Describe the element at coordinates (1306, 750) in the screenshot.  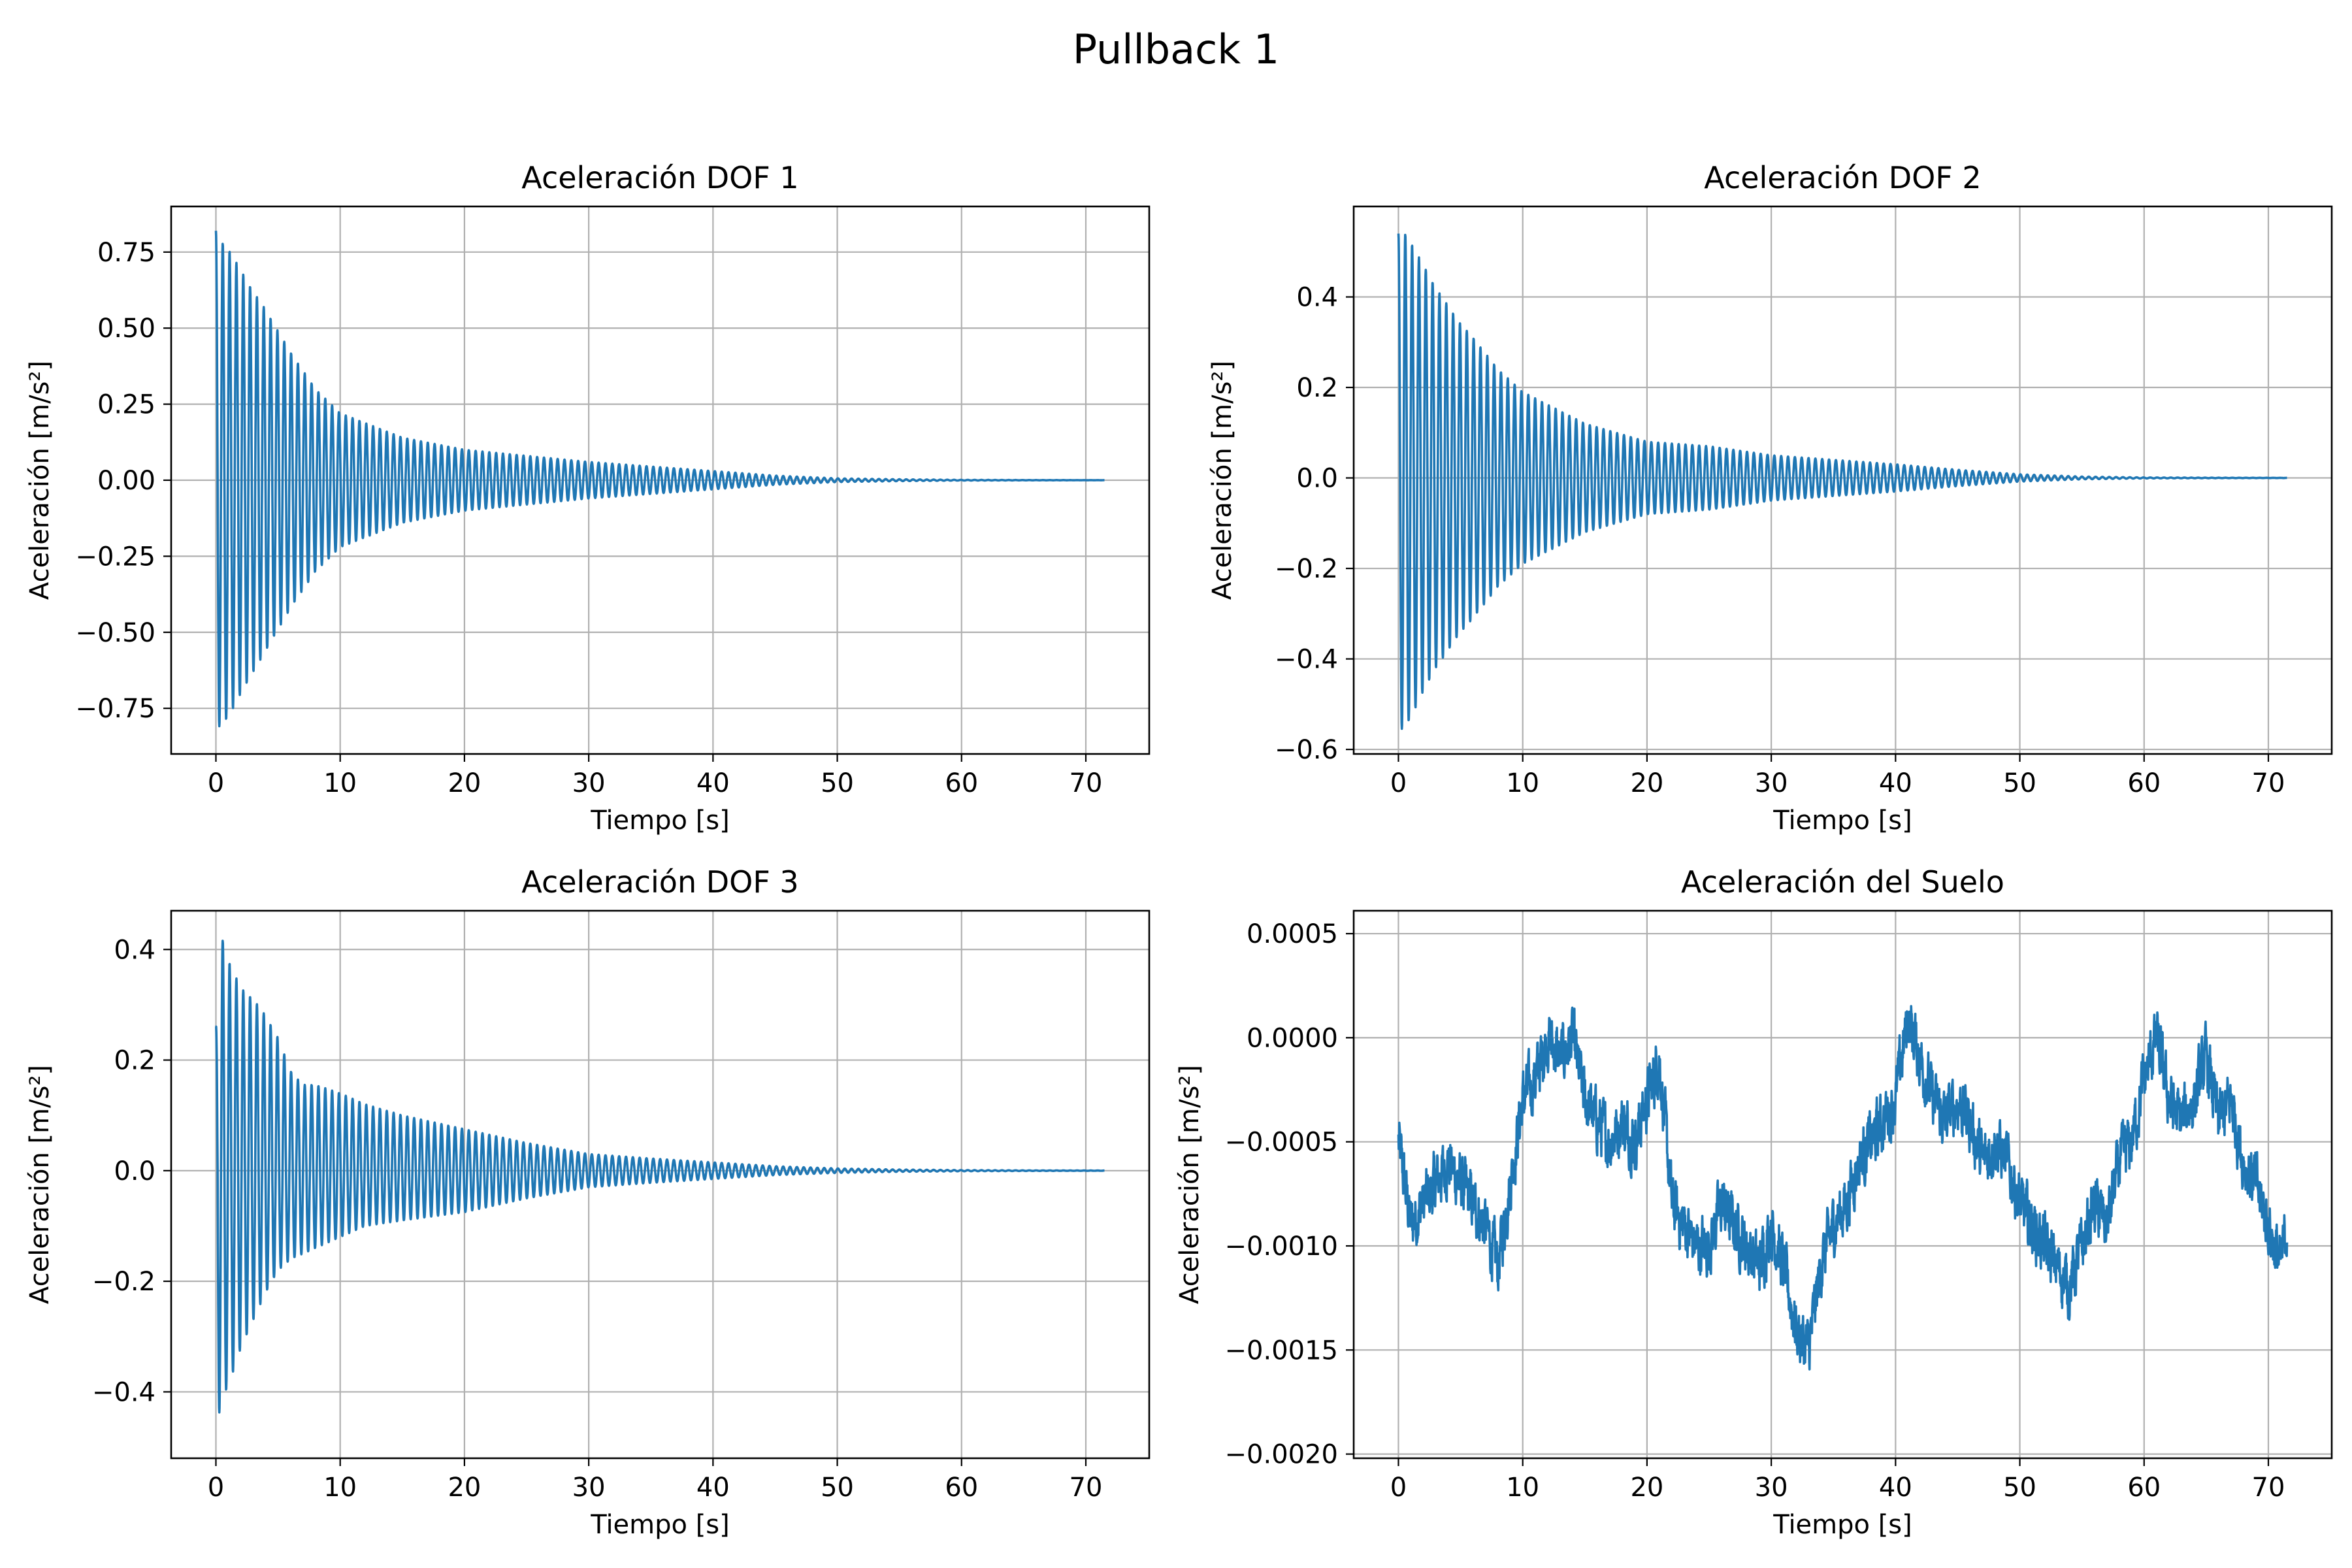
I see `y-tick-label: −0.6` at that location.